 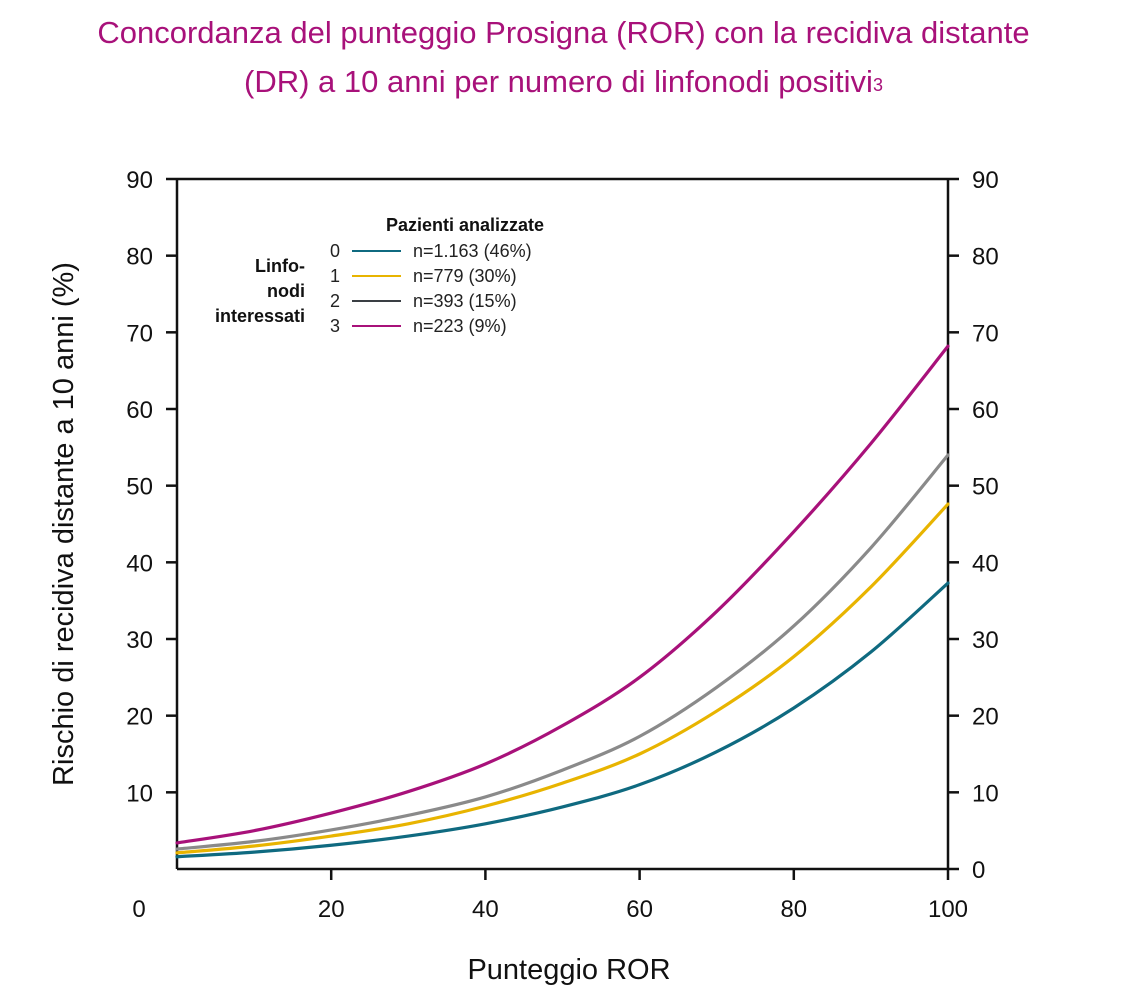 I want to click on y-tick-label-right: 10, so click(x=985, y=793).